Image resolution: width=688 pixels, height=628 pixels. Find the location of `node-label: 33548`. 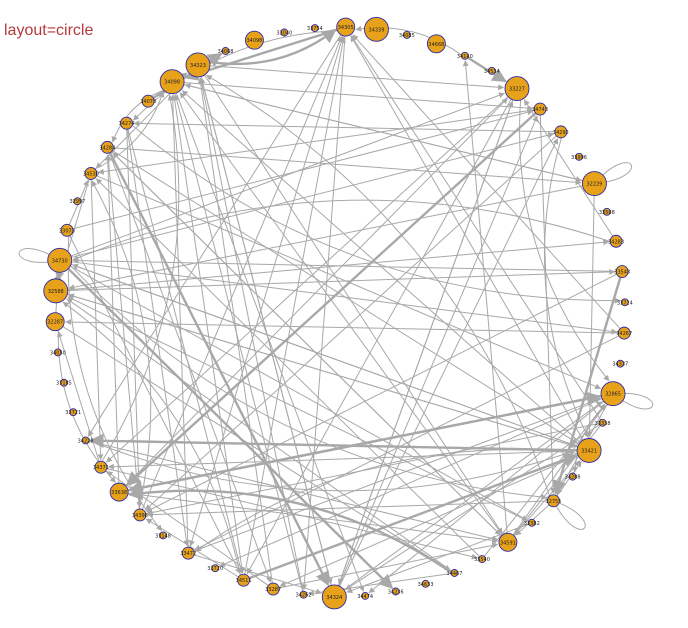

node-label: 33548 is located at coordinates (622, 273).